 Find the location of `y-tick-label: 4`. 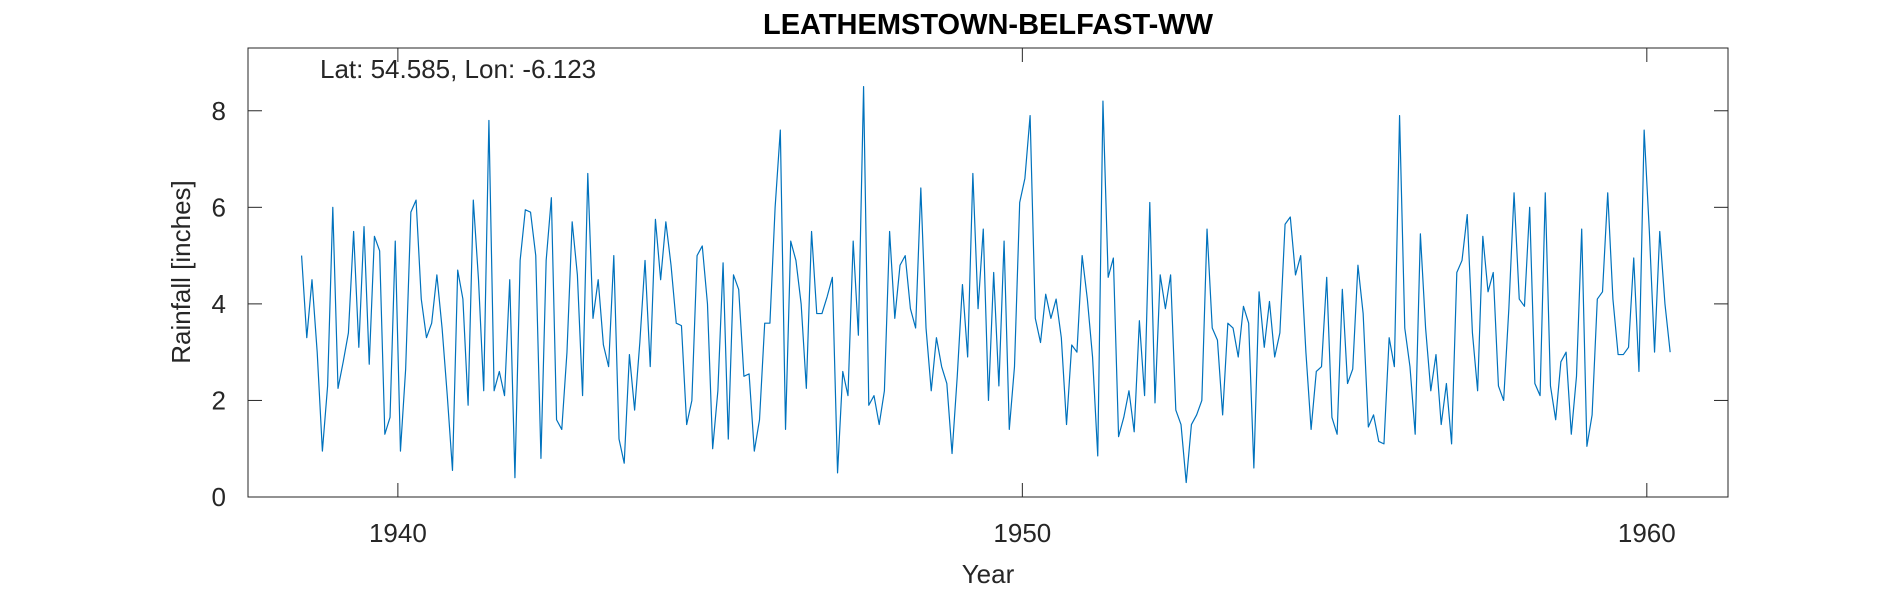

y-tick-label: 4 is located at coordinates (219, 304).